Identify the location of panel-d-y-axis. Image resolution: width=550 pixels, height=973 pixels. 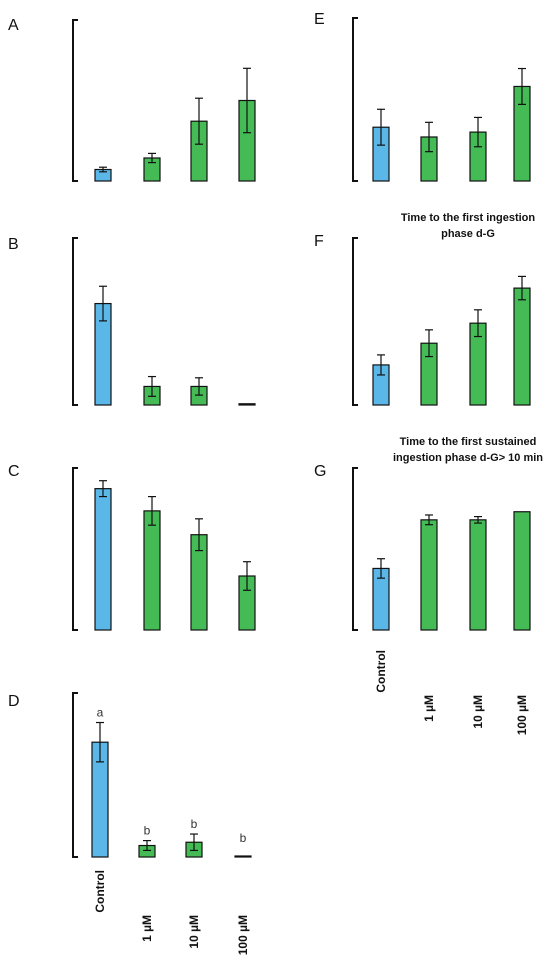
(75, 775).